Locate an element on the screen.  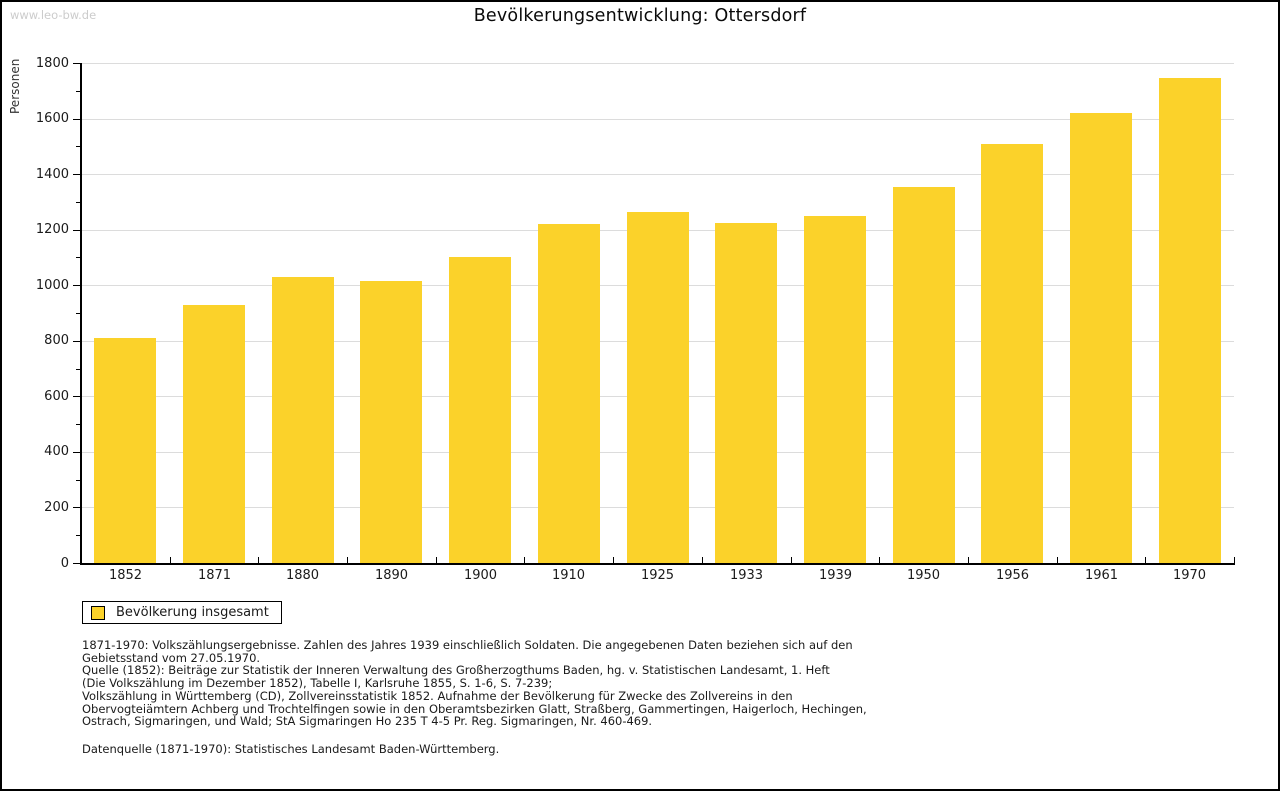
bar-1970 is located at coordinates (1190, 320).